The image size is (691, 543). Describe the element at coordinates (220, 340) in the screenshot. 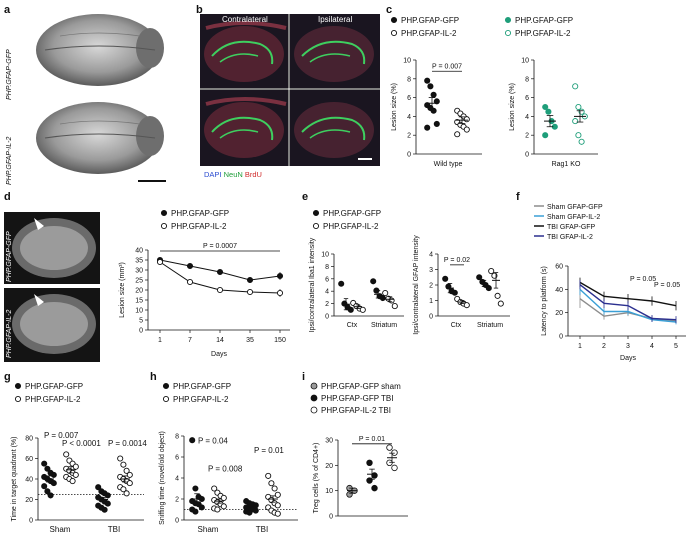

I see `x-tick-label: 14` at that location.